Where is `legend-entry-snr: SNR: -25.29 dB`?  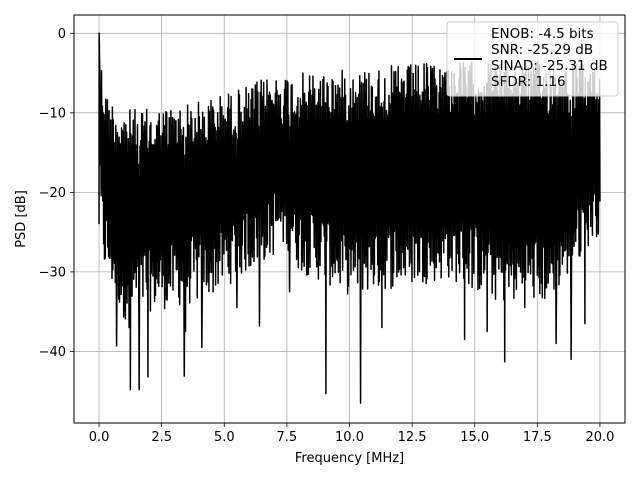
legend-entry-snr: SNR: -25.29 dB is located at coordinates (542, 50).